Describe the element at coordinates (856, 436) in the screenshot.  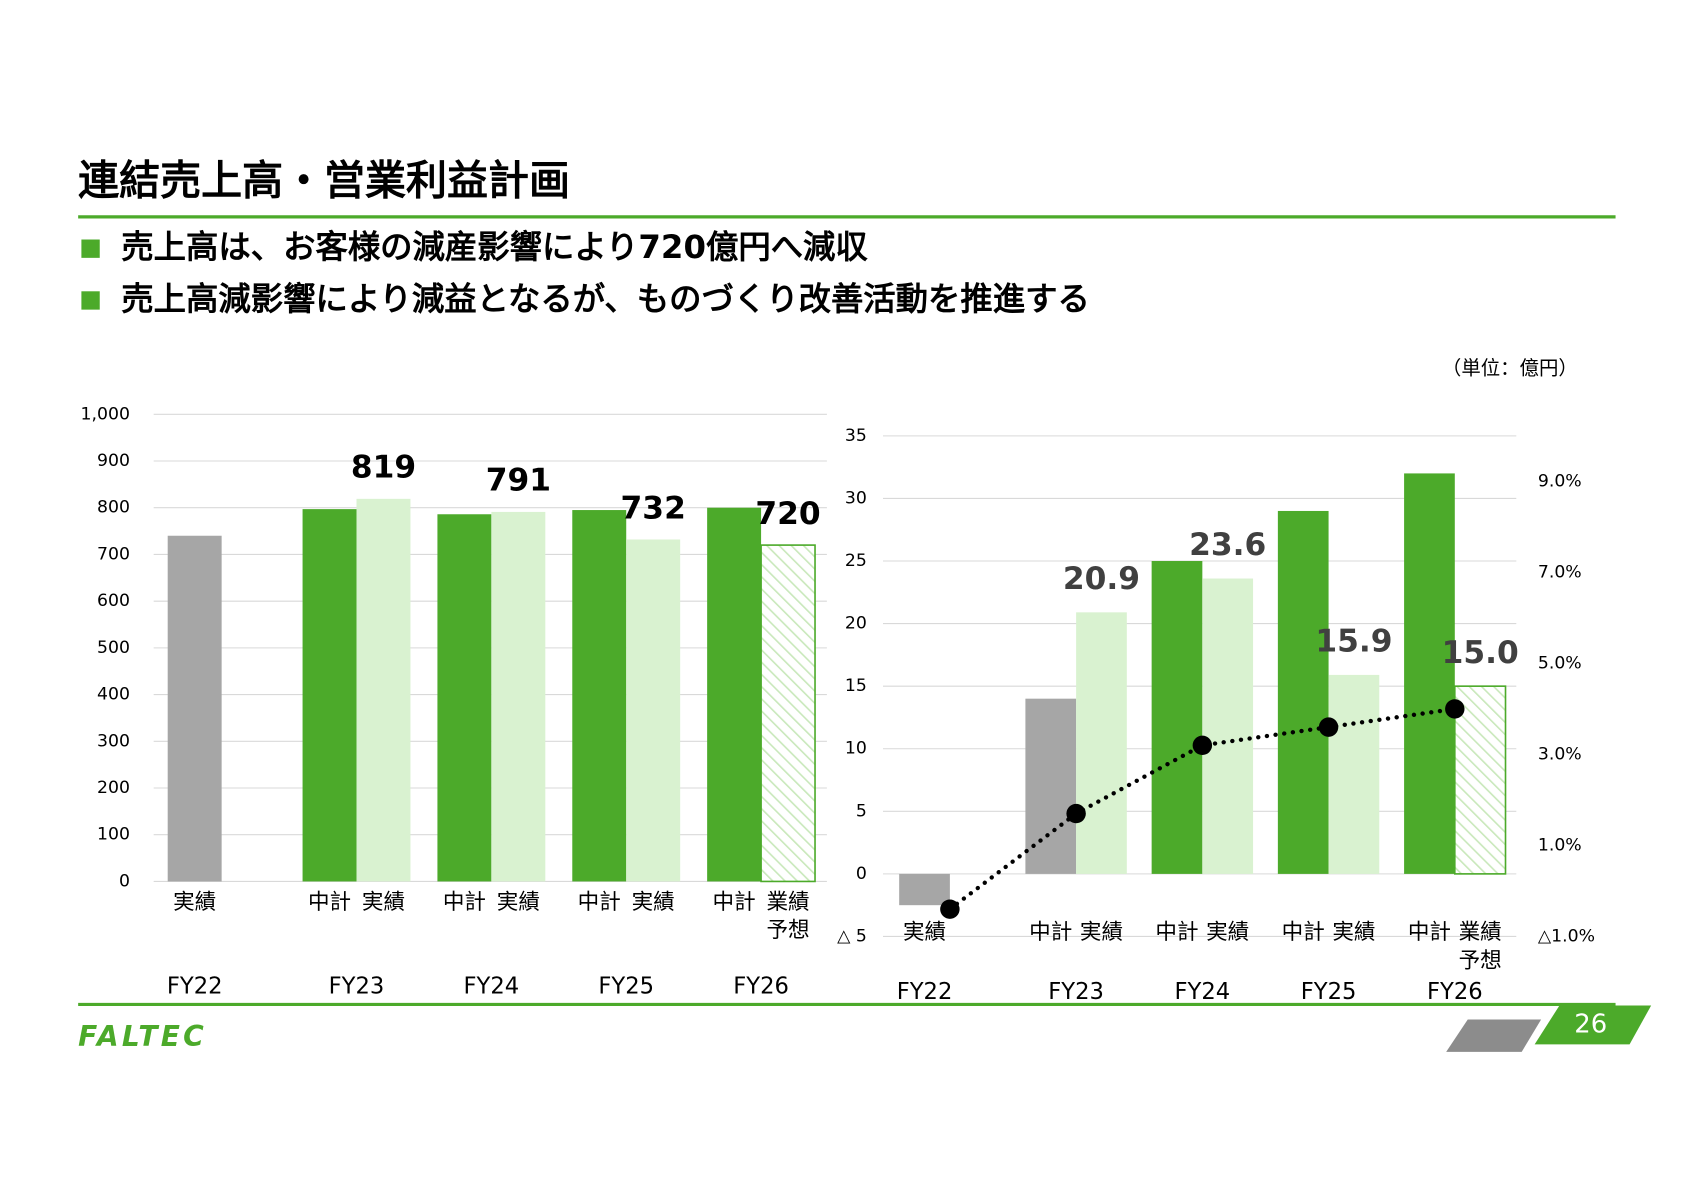
I see `y-tick-label: 35` at that location.